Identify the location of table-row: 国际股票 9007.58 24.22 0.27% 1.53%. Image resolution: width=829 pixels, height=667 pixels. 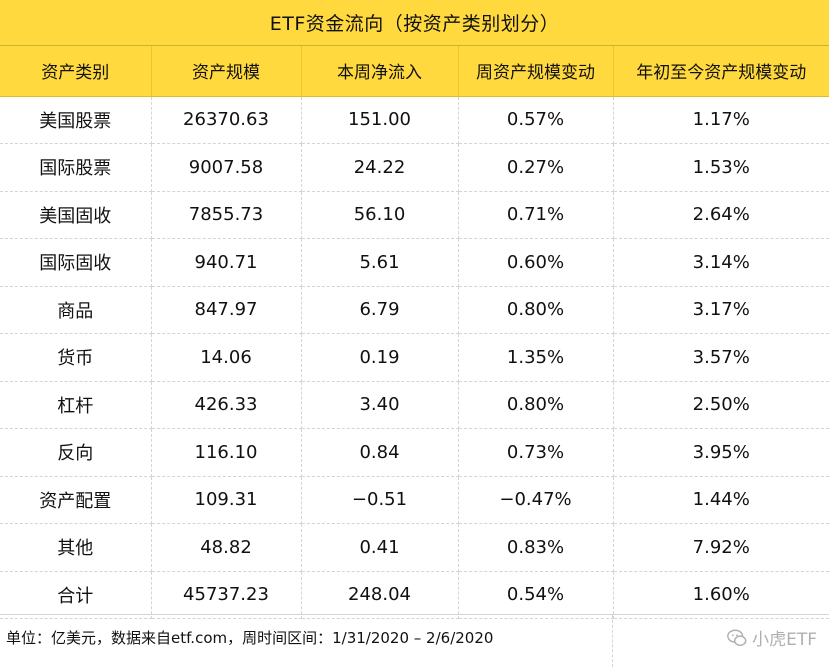
(414, 167).